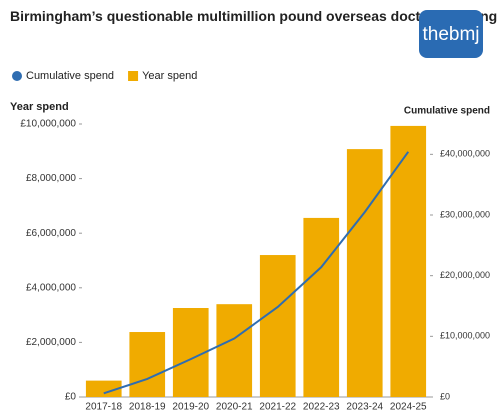  What do you see at coordinates (51, 287) in the screenshot?
I see `y-tick-label: £4,000,000` at bounding box center [51, 287].